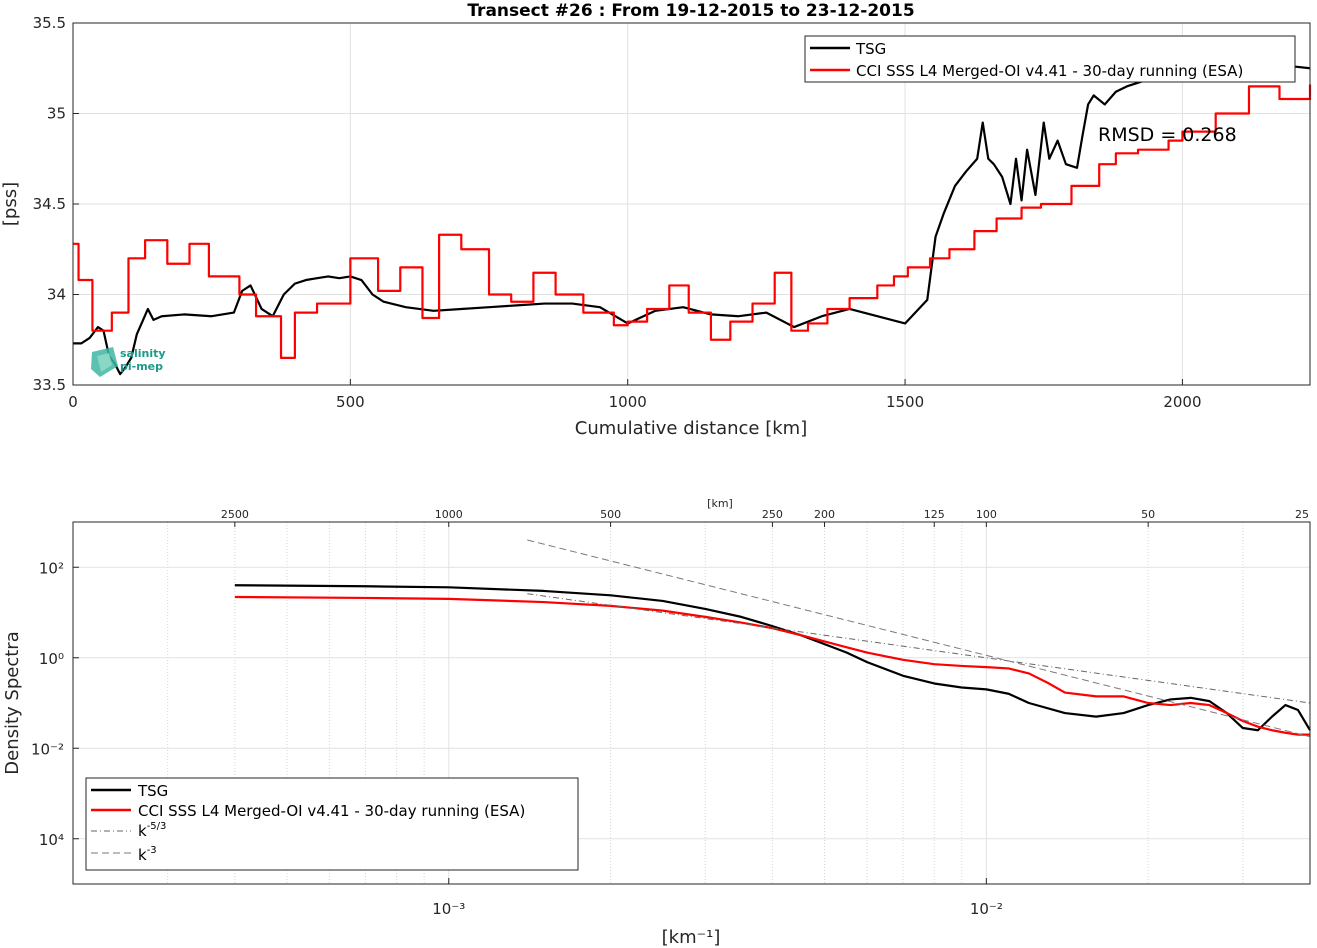 This screenshot has height=948, width=1317. Describe the element at coordinates (1302, 514) in the screenshot. I see `top-km-tick-label: 25` at that location.